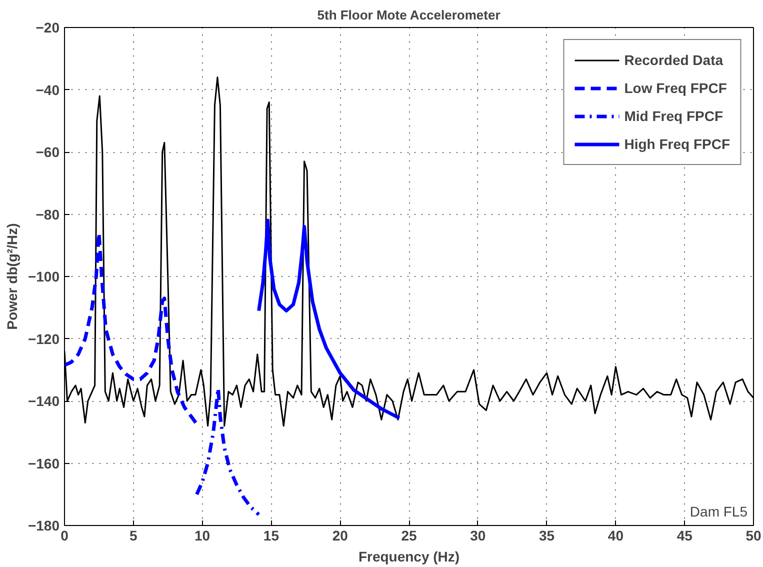 This screenshot has height=567, width=763. I want to click on legend-label: Recorded Data, so click(674, 60).